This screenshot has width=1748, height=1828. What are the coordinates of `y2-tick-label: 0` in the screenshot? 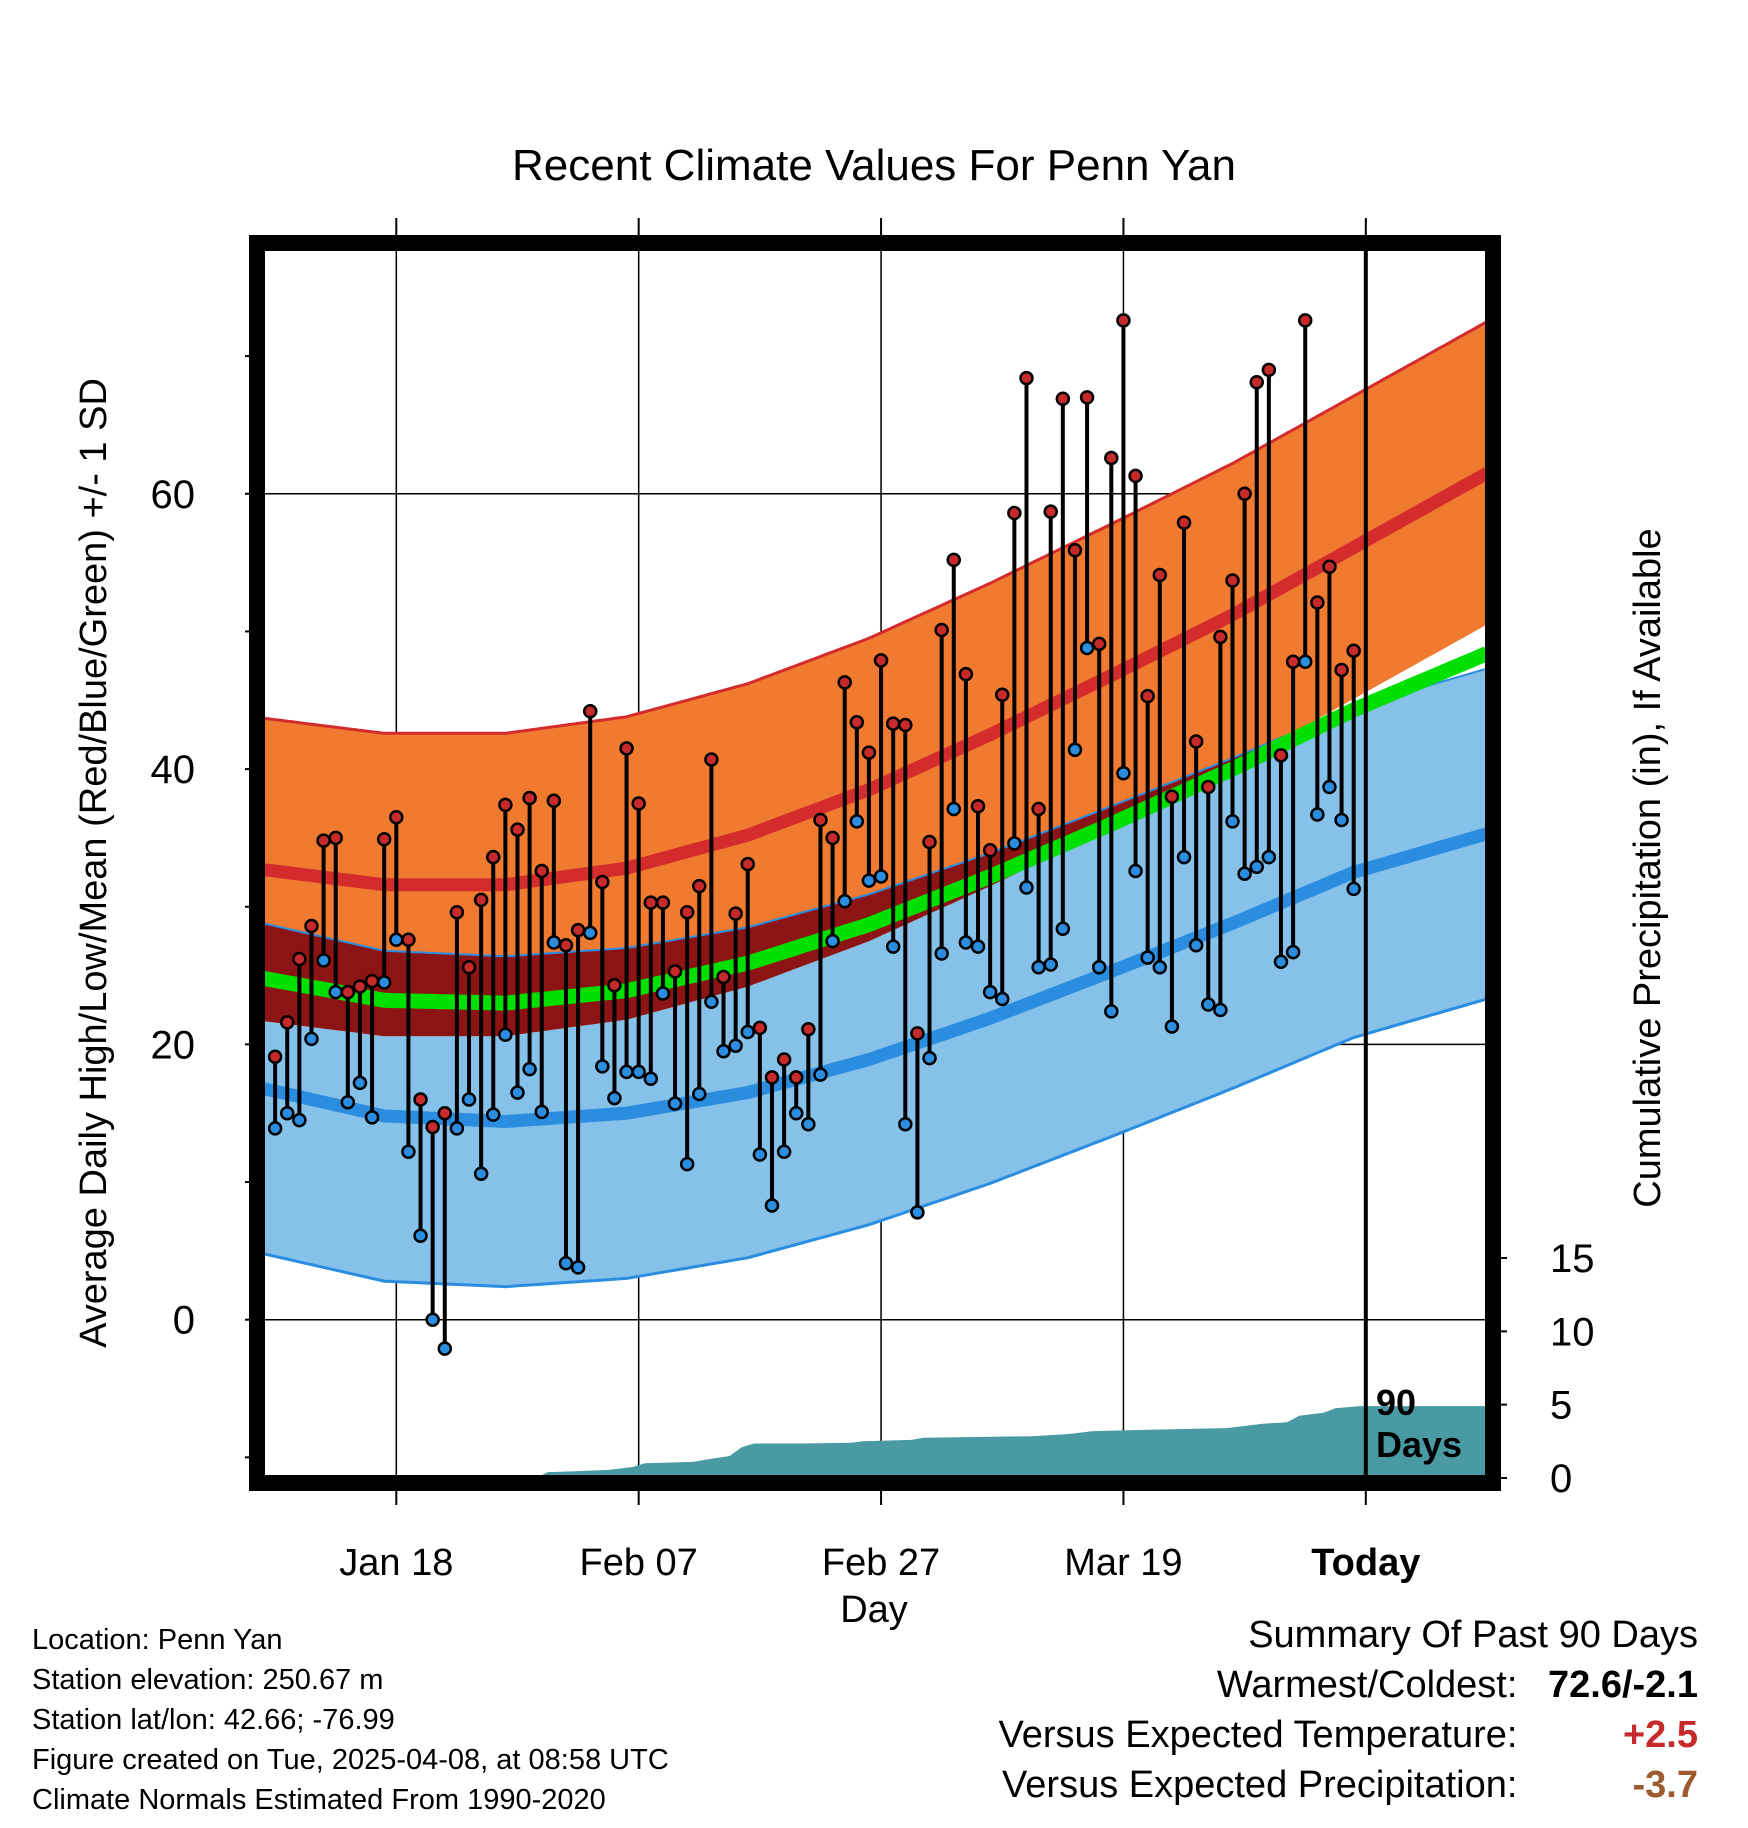 It's located at (1561, 1479).